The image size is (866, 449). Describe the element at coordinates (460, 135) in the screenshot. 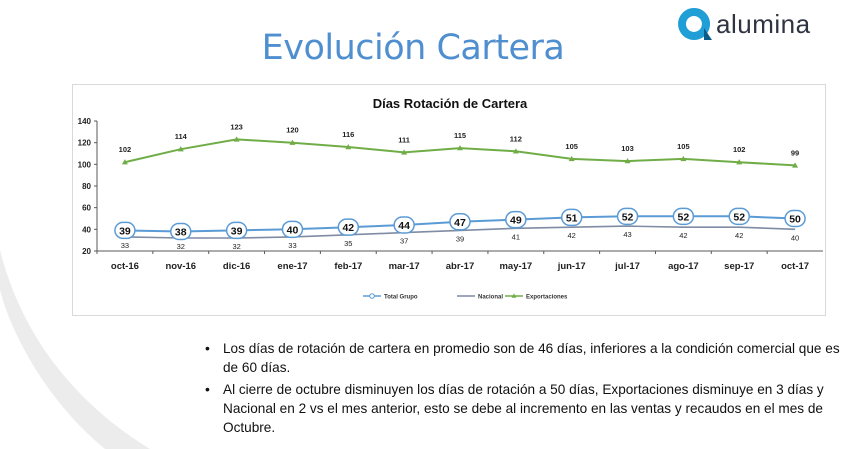

I see `exportaciones-data-label: 115` at that location.